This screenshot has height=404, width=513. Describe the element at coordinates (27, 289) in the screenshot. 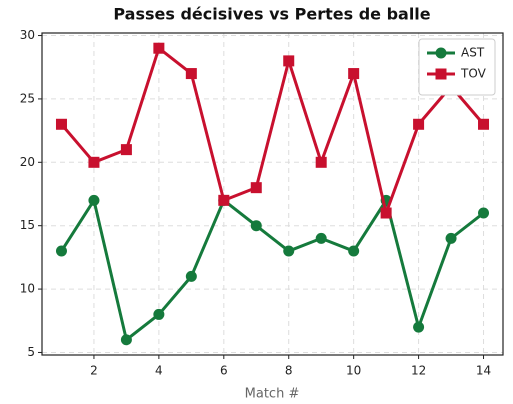

I see `y-tick-label: 10` at that location.